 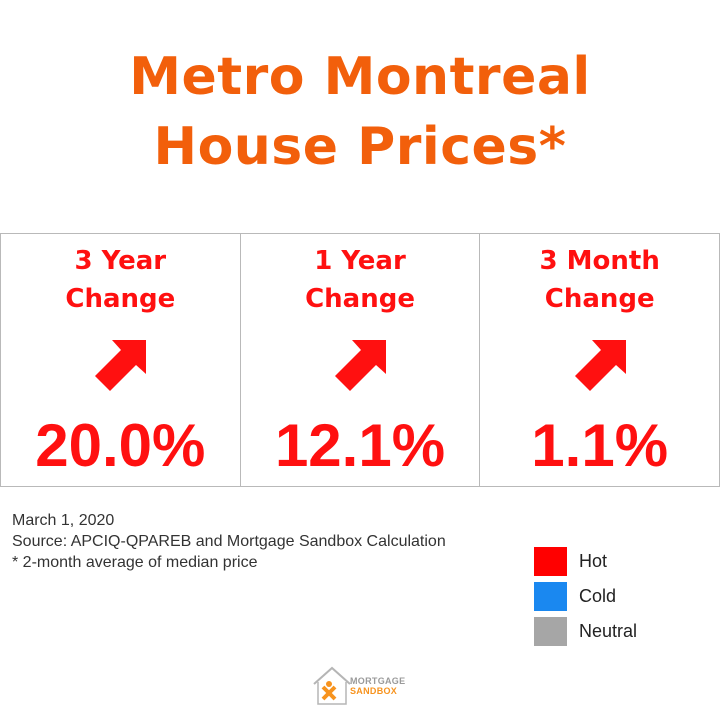 What do you see at coordinates (120, 261) in the screenshot?
I see `card-label-line-1: 3 Year` at bounding box center [120, 261].